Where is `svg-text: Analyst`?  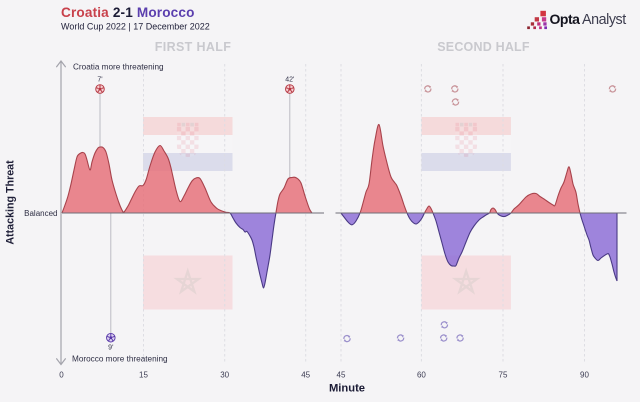
svg-text: Analyst is located at coordinates (604, 20).